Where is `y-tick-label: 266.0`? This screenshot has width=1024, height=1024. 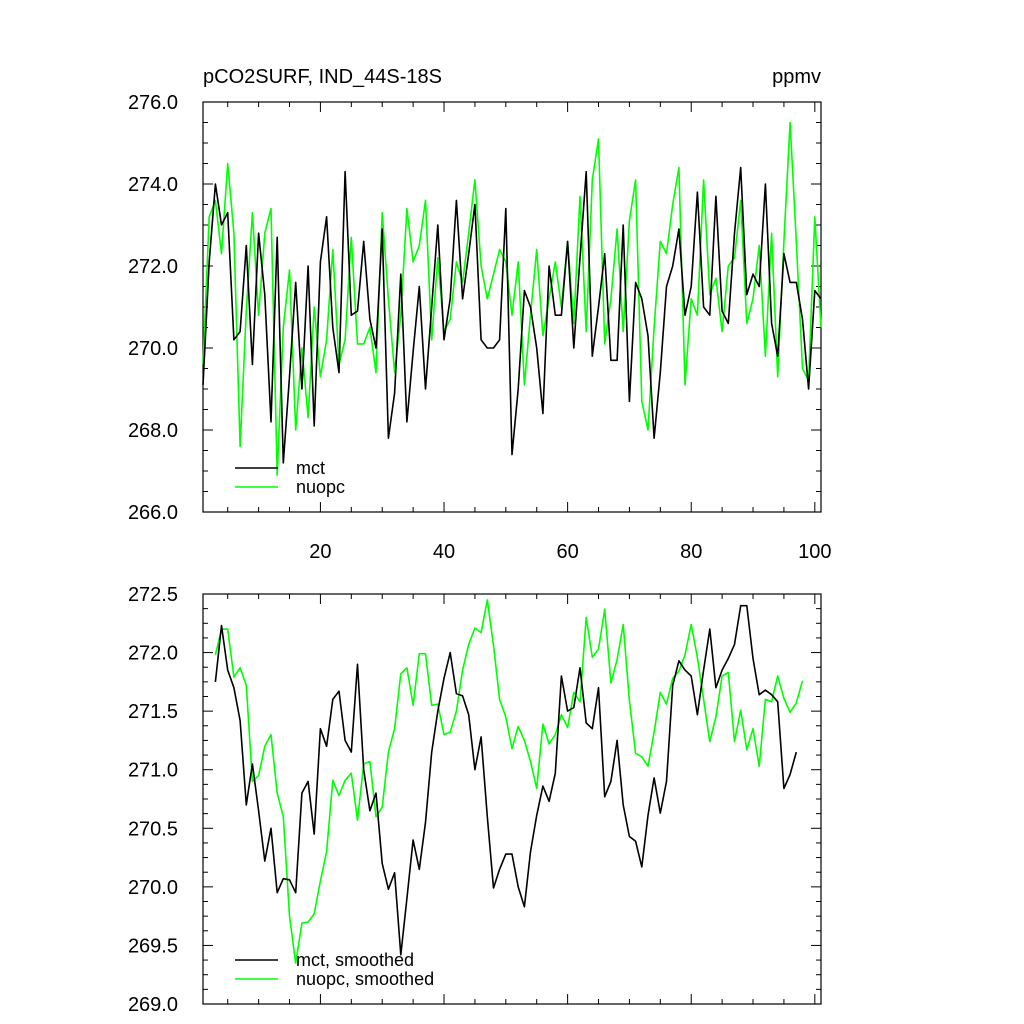
y-tick-label: 266.0 is located at coordinates (153, 513).